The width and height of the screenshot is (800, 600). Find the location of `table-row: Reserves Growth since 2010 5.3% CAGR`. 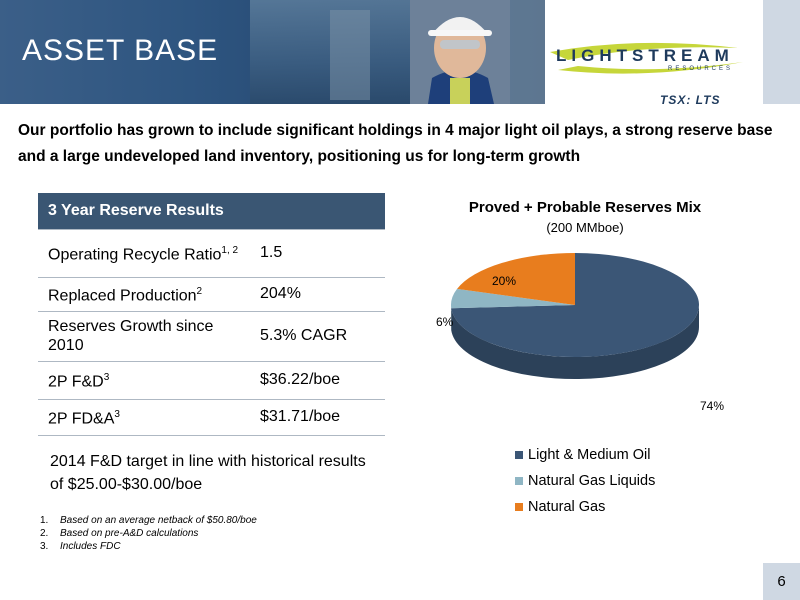

table-row: Reserves Growth since 2010 5.3% CAGR is located at coordinates (211, 336).